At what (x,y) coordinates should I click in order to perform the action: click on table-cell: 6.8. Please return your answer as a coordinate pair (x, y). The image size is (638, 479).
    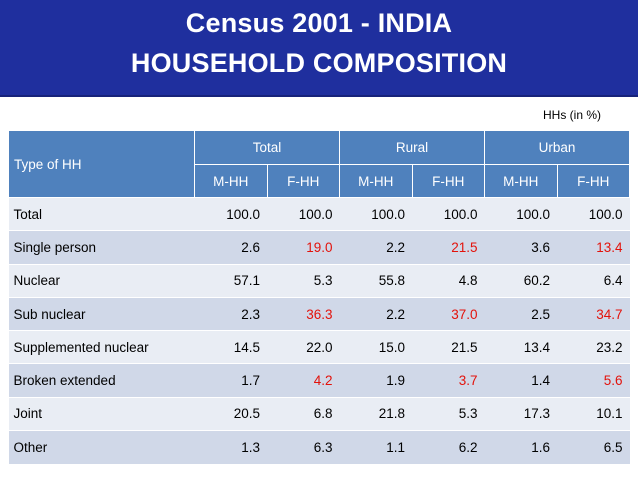
    Looking at the image, I should click on (303, 413).